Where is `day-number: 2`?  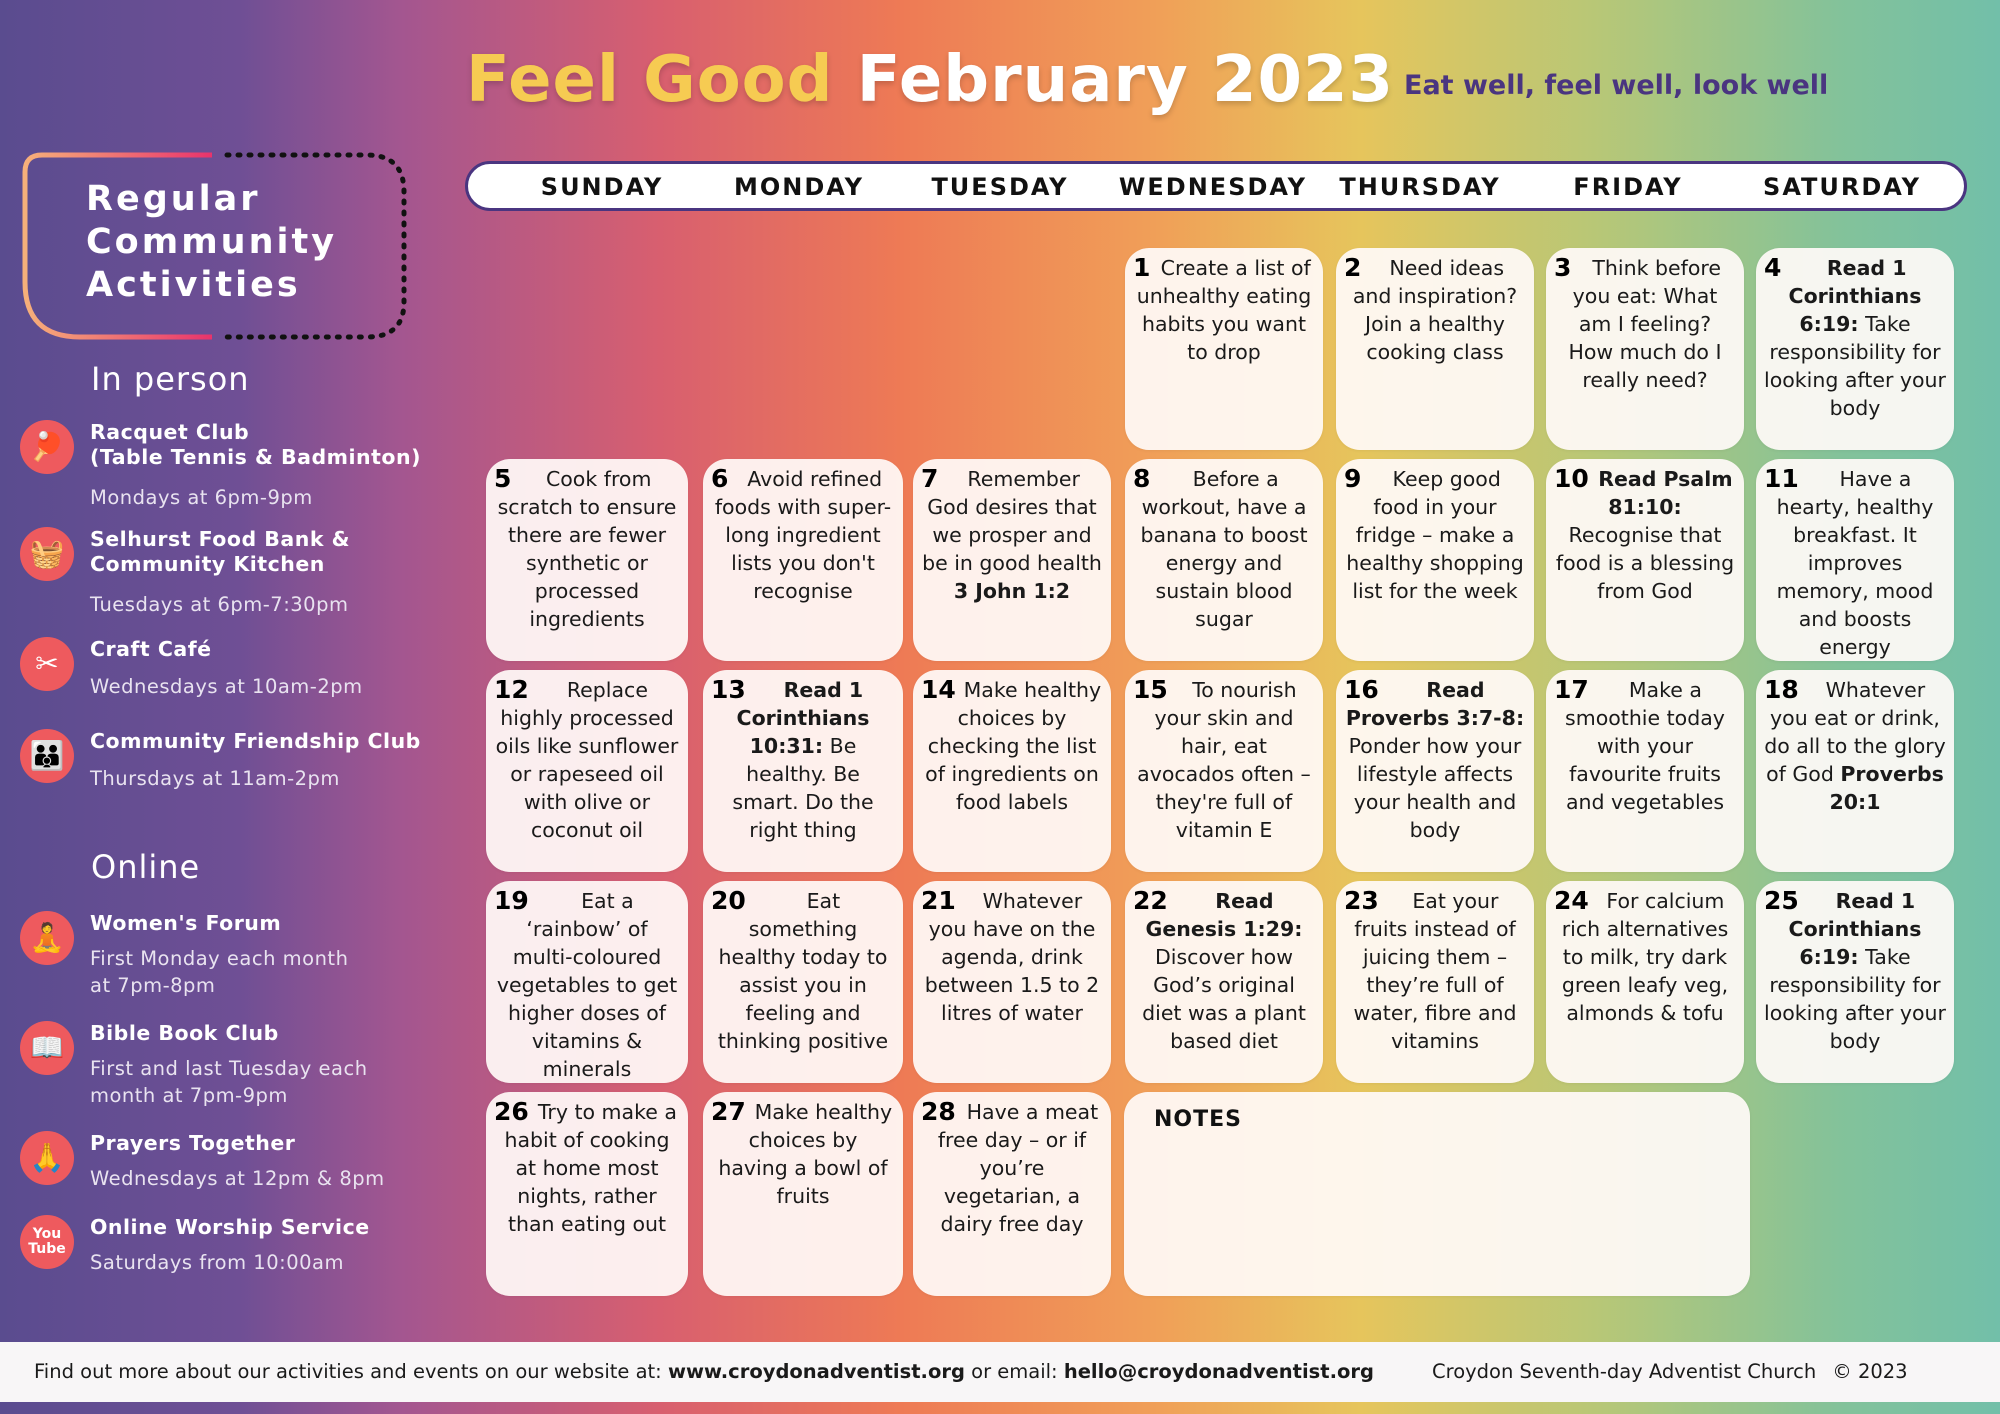
day-number: 2 is located at coordinates (1353, 267).